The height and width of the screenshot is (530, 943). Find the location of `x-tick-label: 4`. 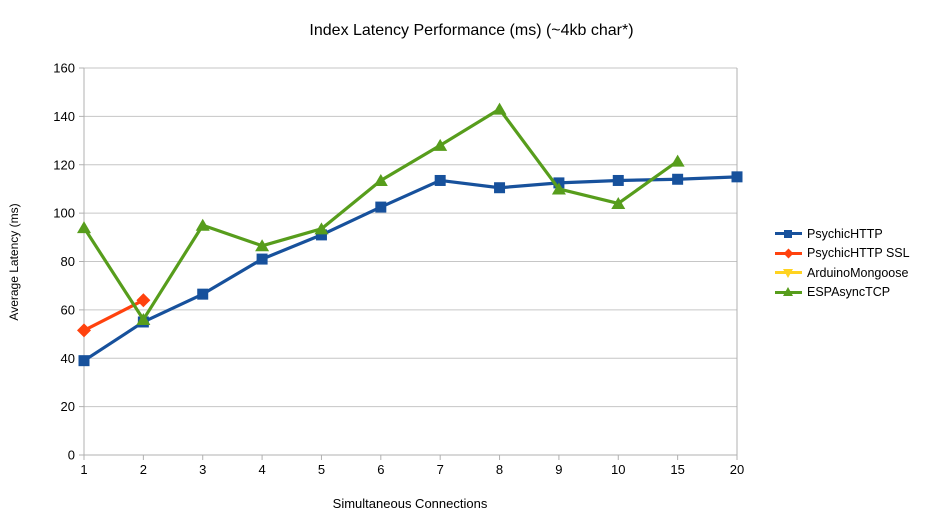

x-tick-label: 4 is located at coordinates (261, 469).